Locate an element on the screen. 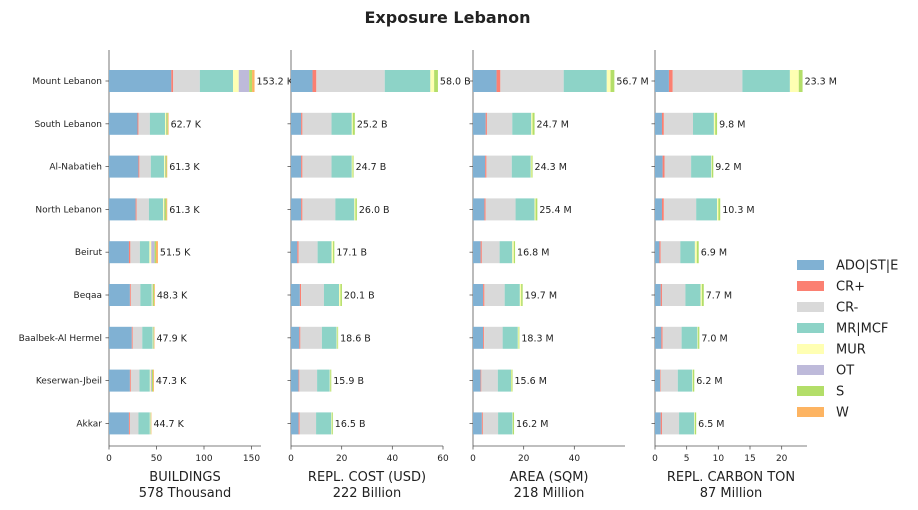  bar-total-label: 16.2 M is located at coordinates (532, 424).